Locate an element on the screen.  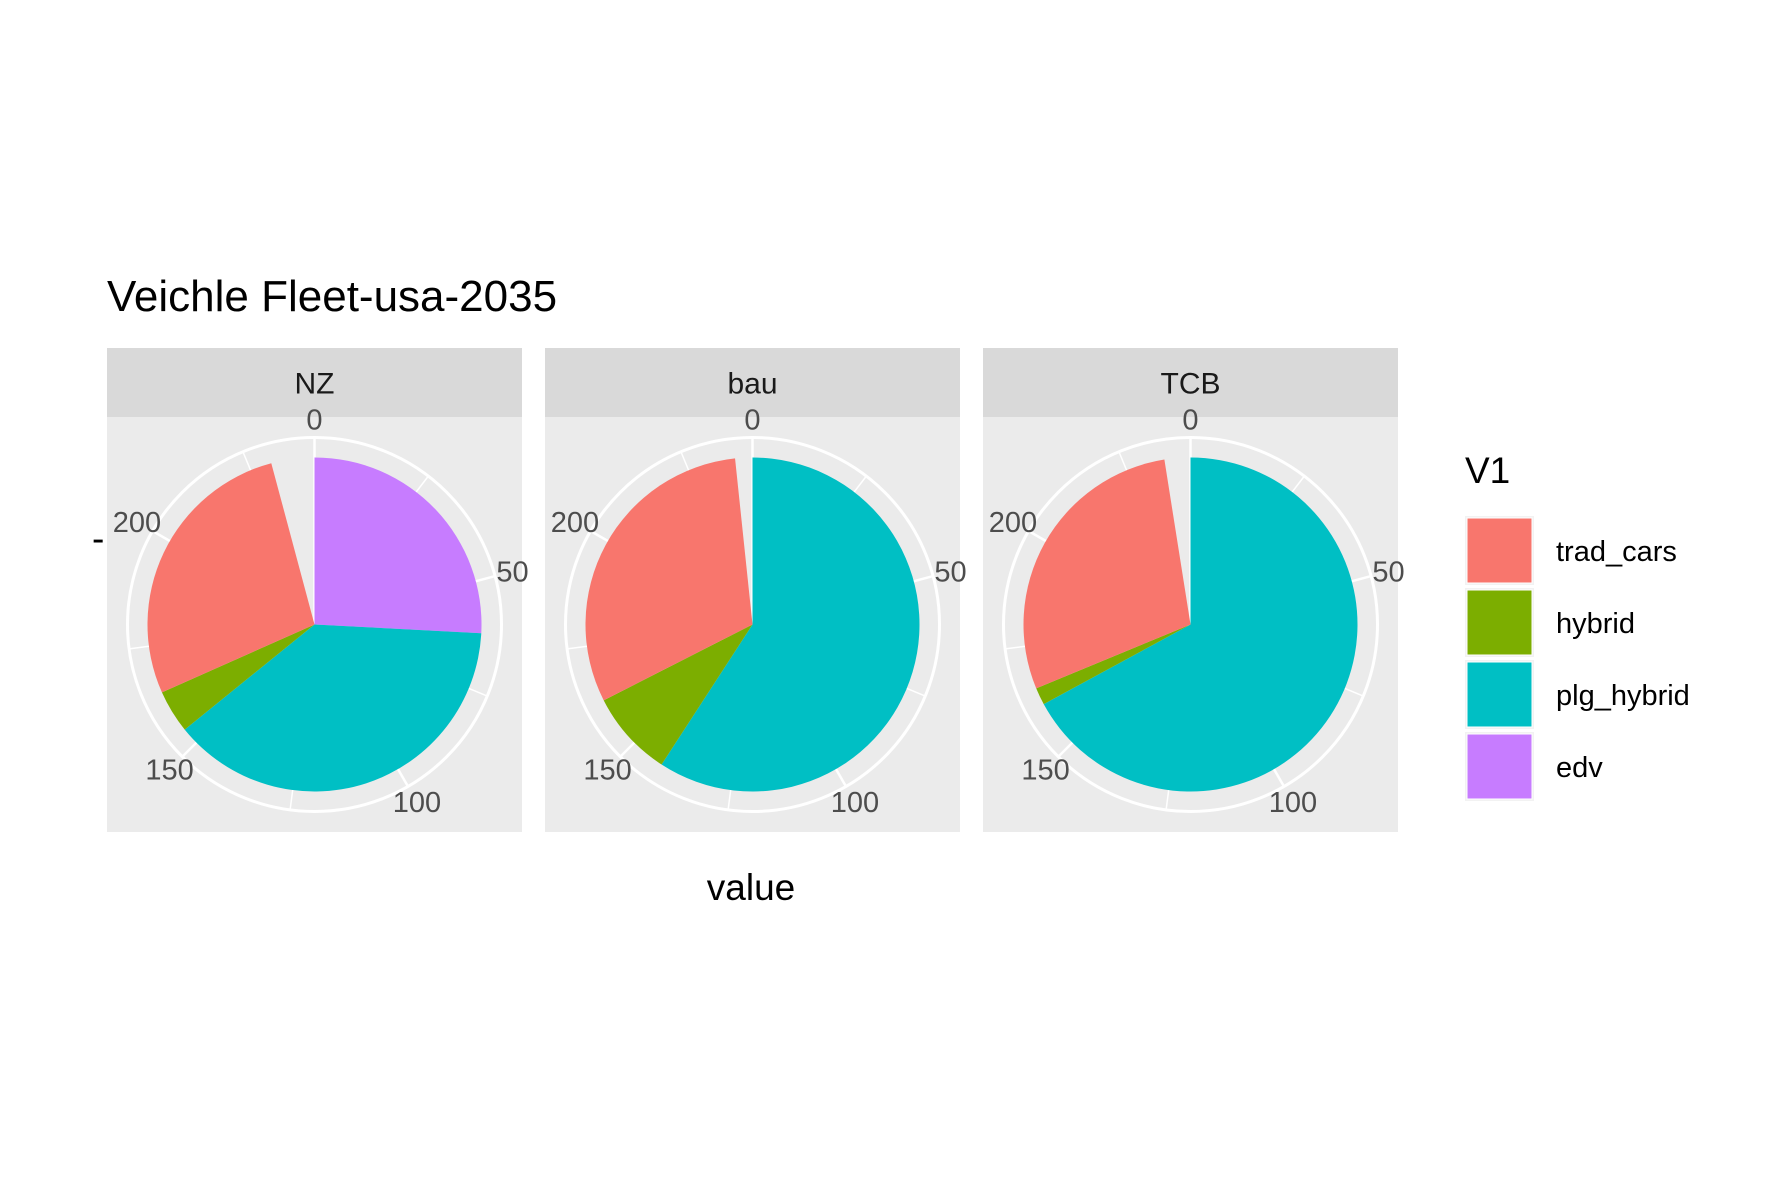
facet-panel-nz: NZ 0 50 100 150 200 is located at coordinates (318, 590).